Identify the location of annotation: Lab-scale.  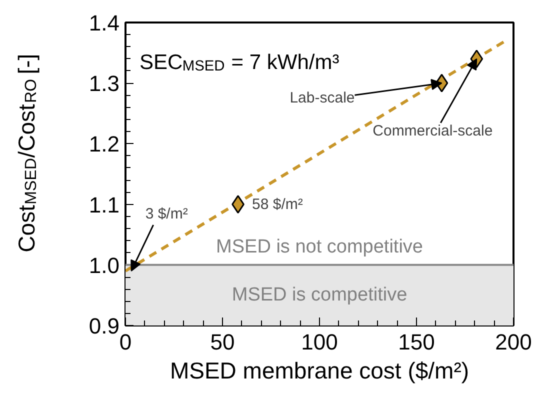
(322, 98).